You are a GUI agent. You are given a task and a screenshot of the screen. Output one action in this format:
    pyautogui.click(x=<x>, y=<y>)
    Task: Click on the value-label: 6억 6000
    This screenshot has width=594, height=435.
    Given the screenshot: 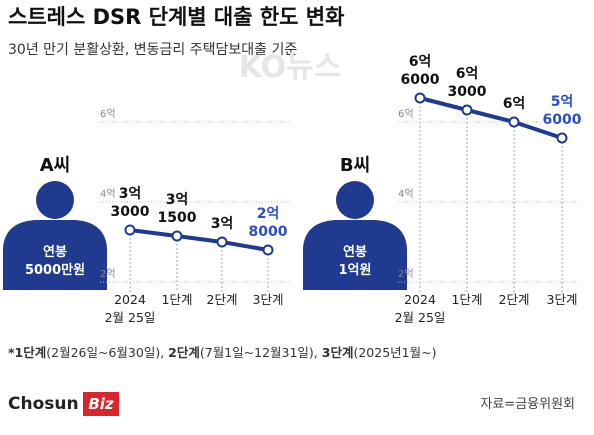 What is the action you would take?
    pyautogui.click(x=420, y=71)
    